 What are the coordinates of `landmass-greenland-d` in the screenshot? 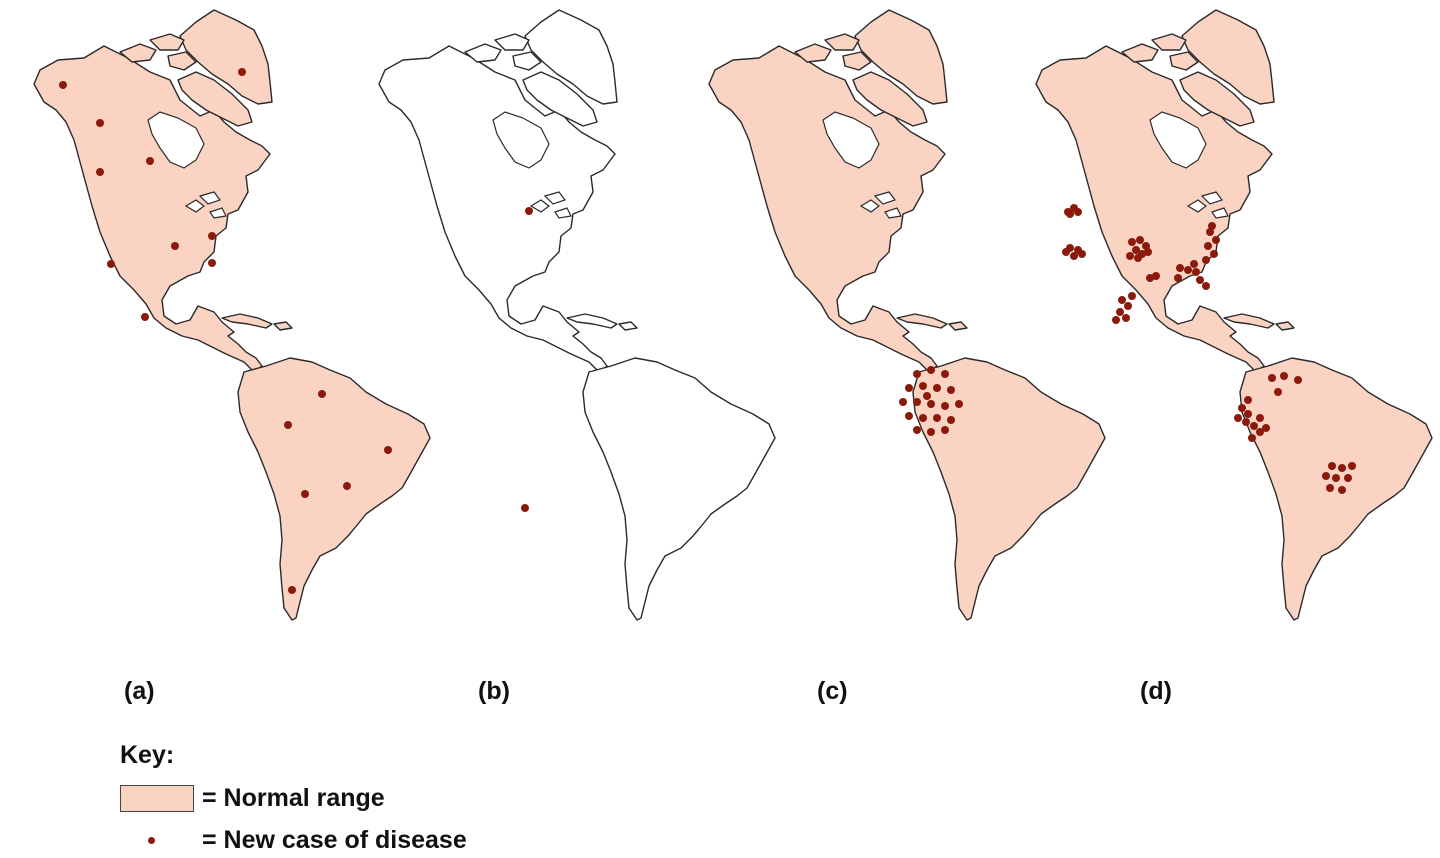 It's located at (1228, 57).